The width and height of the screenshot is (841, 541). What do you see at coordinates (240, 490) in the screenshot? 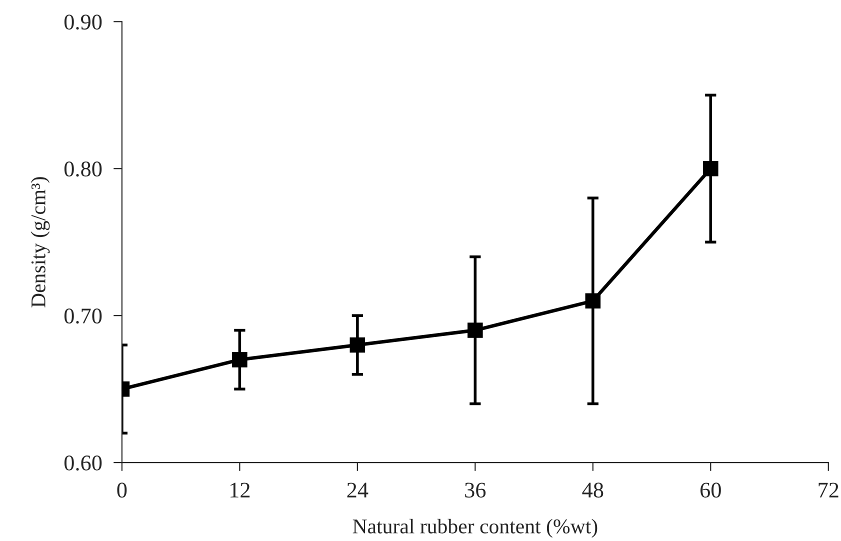
I see `x-tick-label: 12` at bounding box center [240, 490].